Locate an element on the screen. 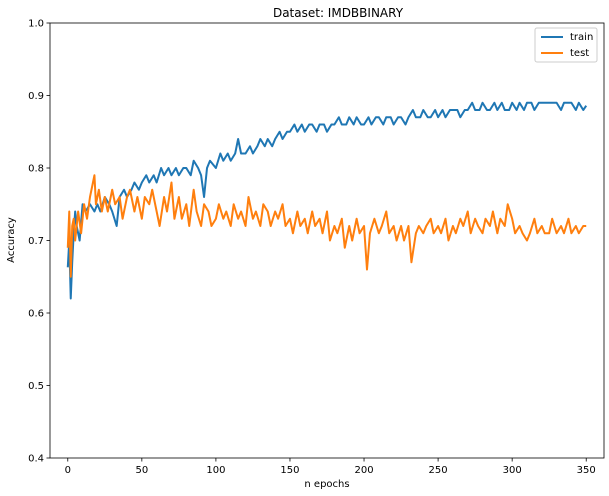 Image resolution: width=609 pixels, height=496 pixels. y-tick-label: 1.0 is located at coordinates (36, 24).